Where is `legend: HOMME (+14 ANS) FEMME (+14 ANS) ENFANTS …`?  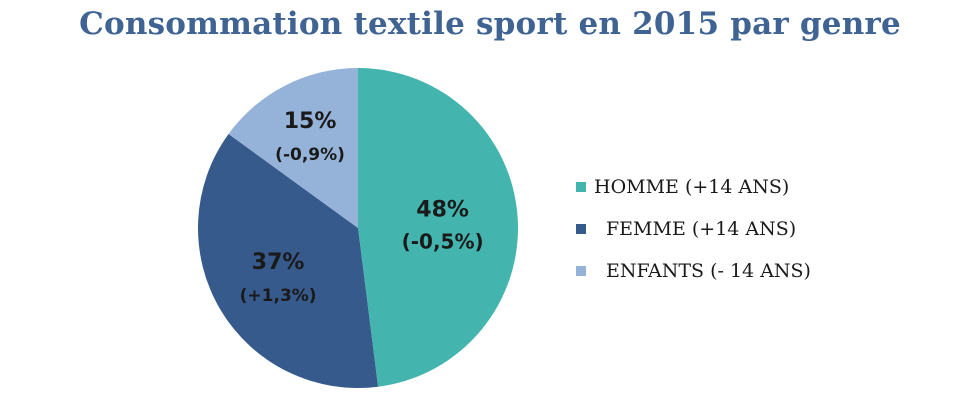
legend: HOMME (+14 ANS) FEMME (+14 ANS) ENFANTS … is located at coordinates (762, 239).